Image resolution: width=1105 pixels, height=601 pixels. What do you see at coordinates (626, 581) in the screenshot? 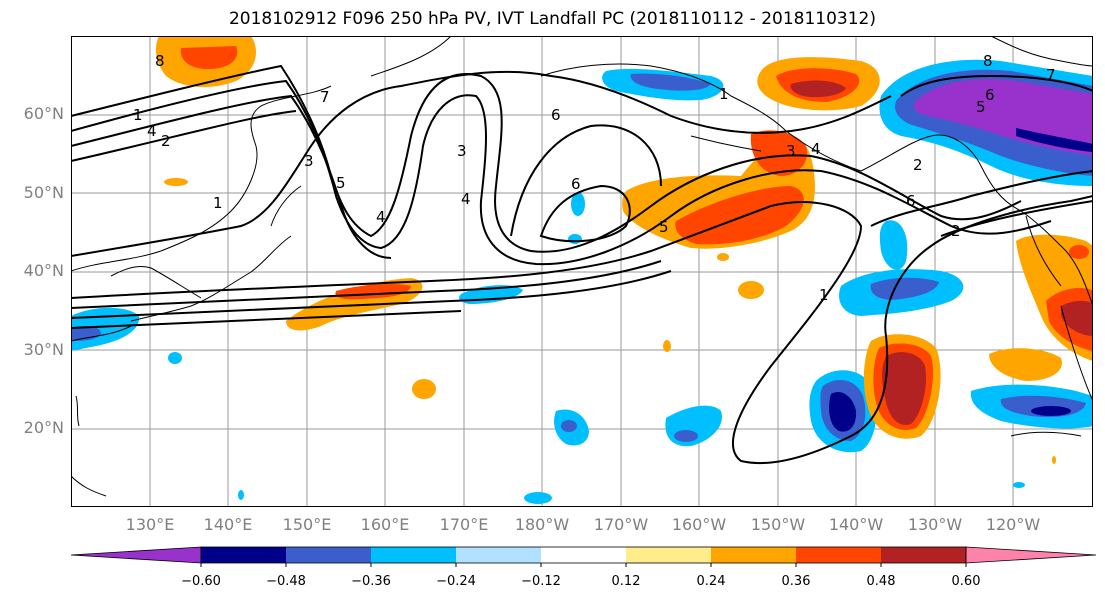
I see `colorbar-tick-label: 0.12` at bounding box center [626, 581].